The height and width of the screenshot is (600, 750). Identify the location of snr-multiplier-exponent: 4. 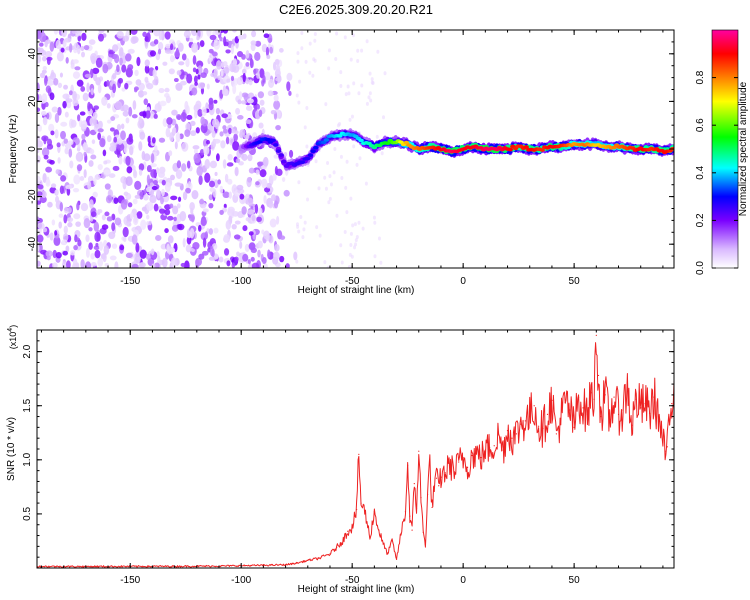
(10, 330).